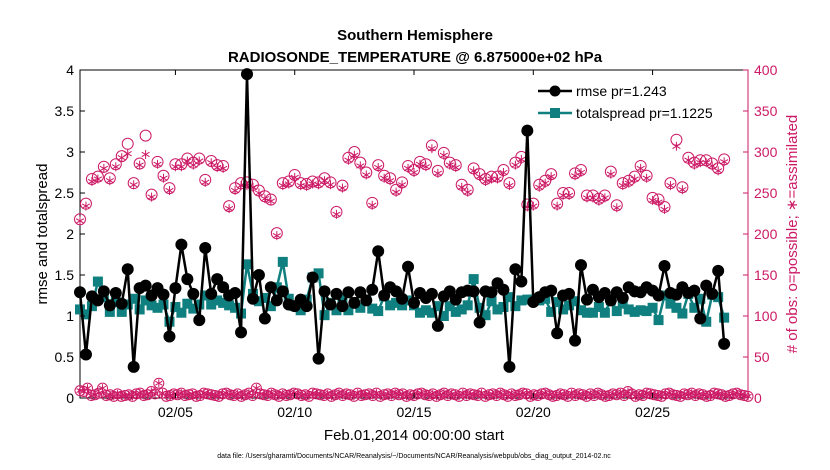  What do you see at coordinates (65, 193) in the screenshot?
I see `left-tick-label: 2.5` at bounding box center [65, 193].